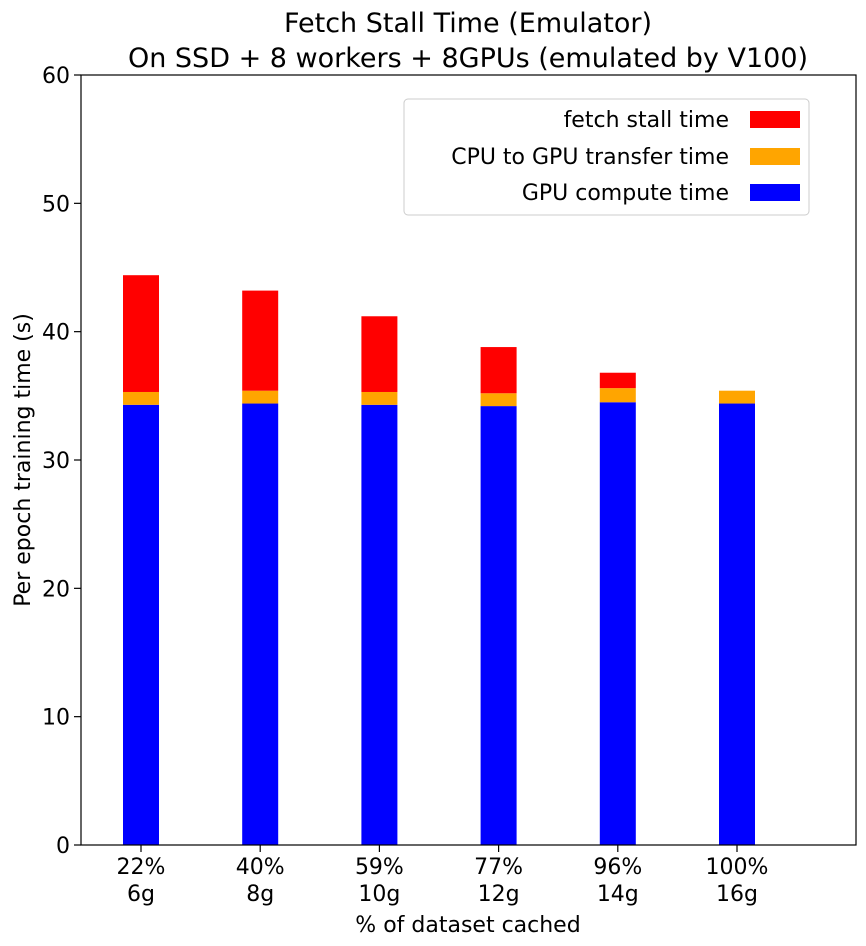  What do you see at coordinates (141, 867) in the screenshot?
I see `x-tick-label-pct: 22%` at bounding box center [141, 867].